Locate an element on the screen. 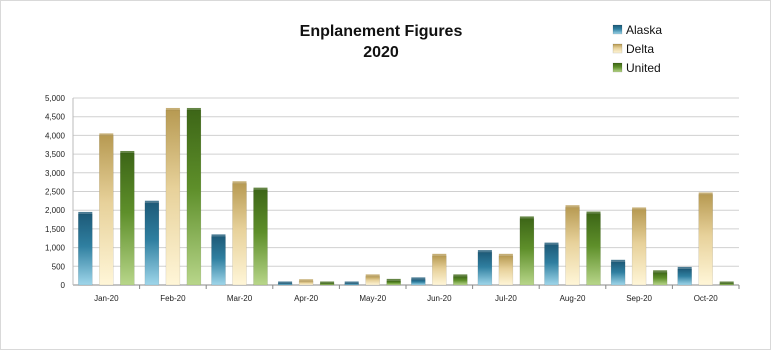 This screenshot has height=351, width=771. x-tick-label: Aug-20 is located at coordinates (573, 298).